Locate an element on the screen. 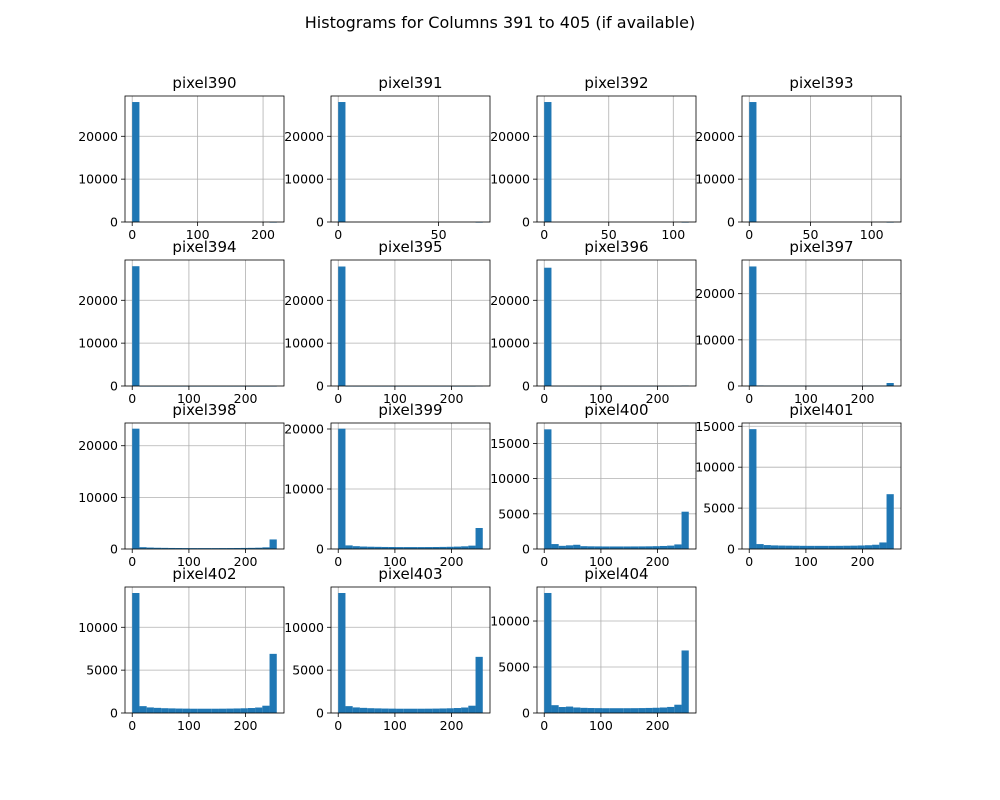  subplot-pixel400: 0 100 200 0 5000 10000 15000 pixel400 is located at coordinates (593, 485).